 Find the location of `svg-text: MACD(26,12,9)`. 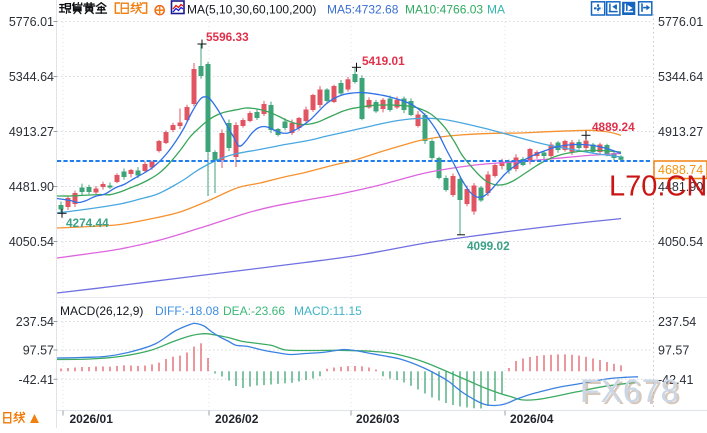

svg-text: MACD(26,12,9) is located at coordinates (101, 311).